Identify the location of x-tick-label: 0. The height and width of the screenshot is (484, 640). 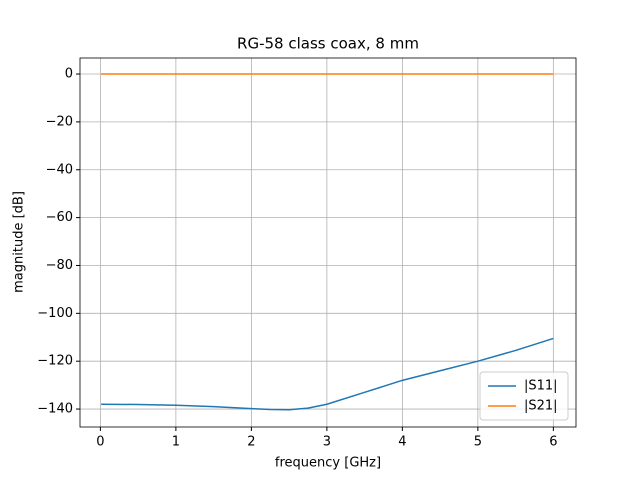
(100, 442).